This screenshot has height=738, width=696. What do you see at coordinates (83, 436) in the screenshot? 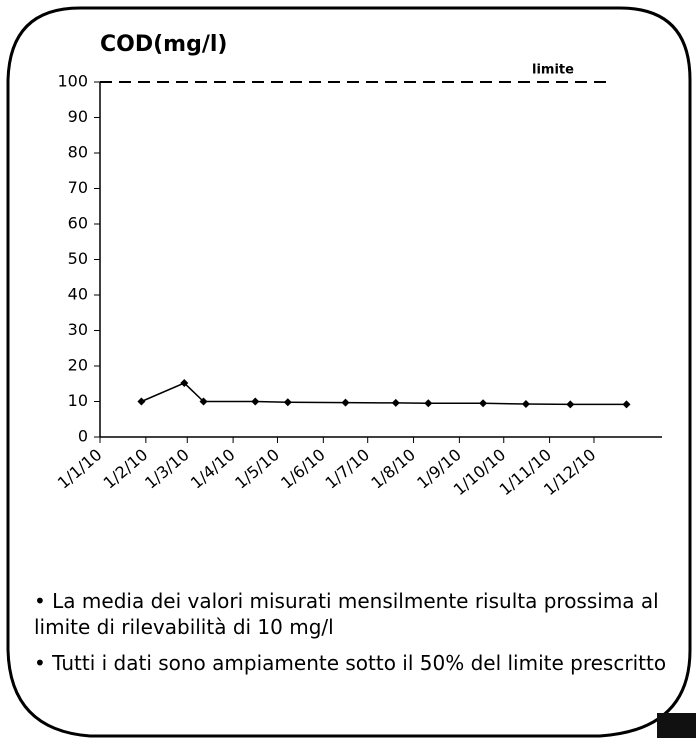
I see `y-tick-label: 0` at bounding box center [83, 436].